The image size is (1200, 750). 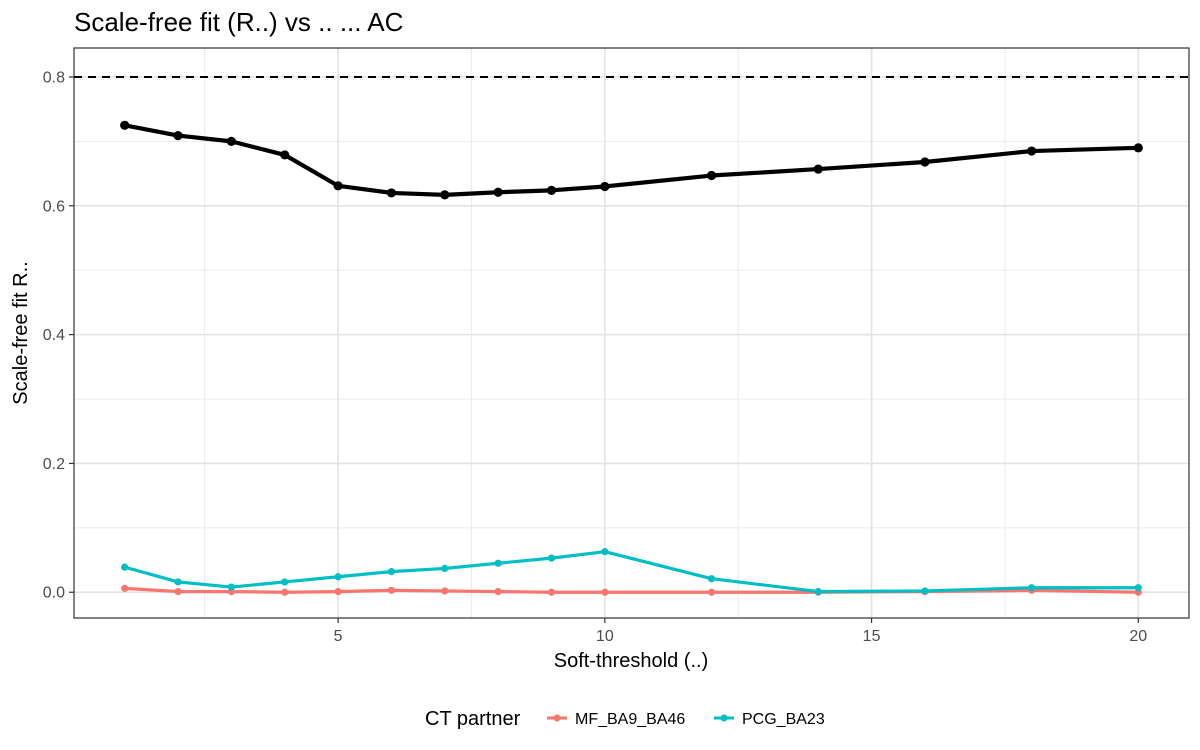 What do you see at coordinates (54, 464) in the screenshot?
I see `y-tick-label: 0.2` at bounding box center [54, 464].